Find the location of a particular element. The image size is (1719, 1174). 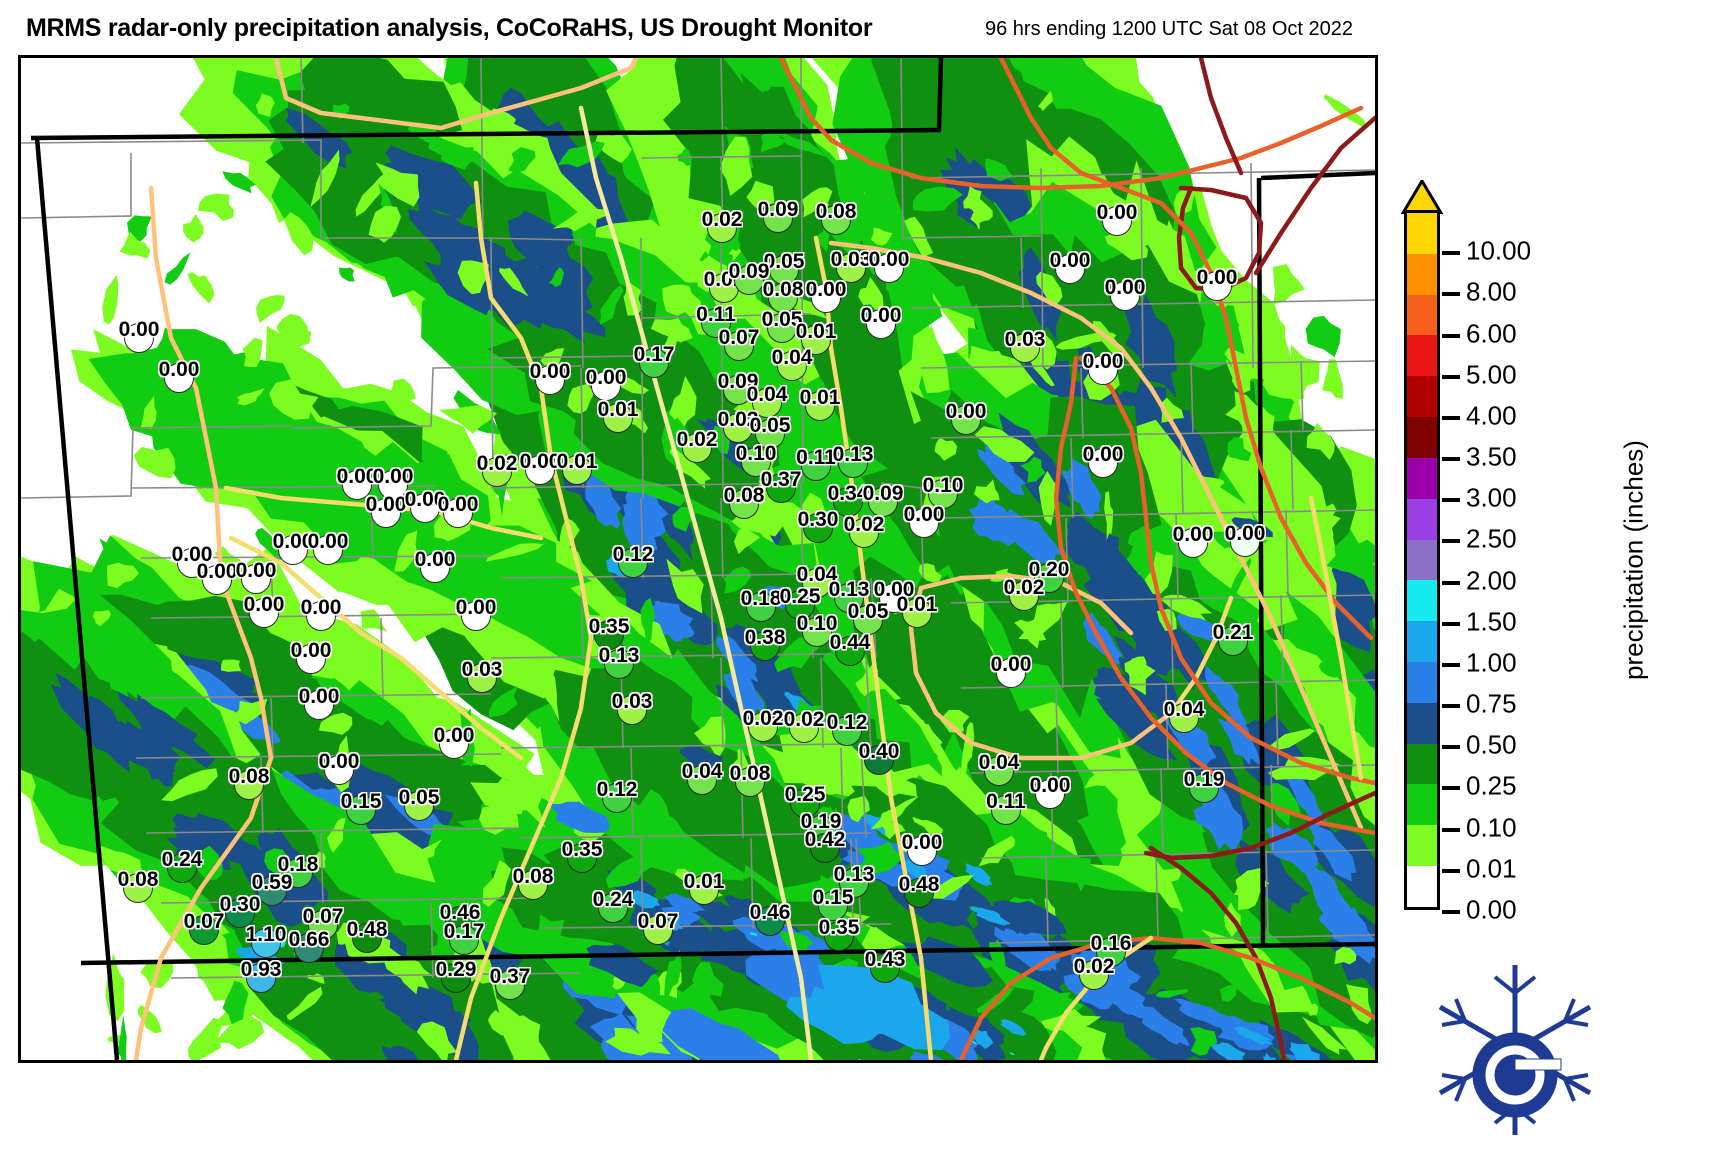

station-observation: 0.38 is located at coordinates (765, 644).